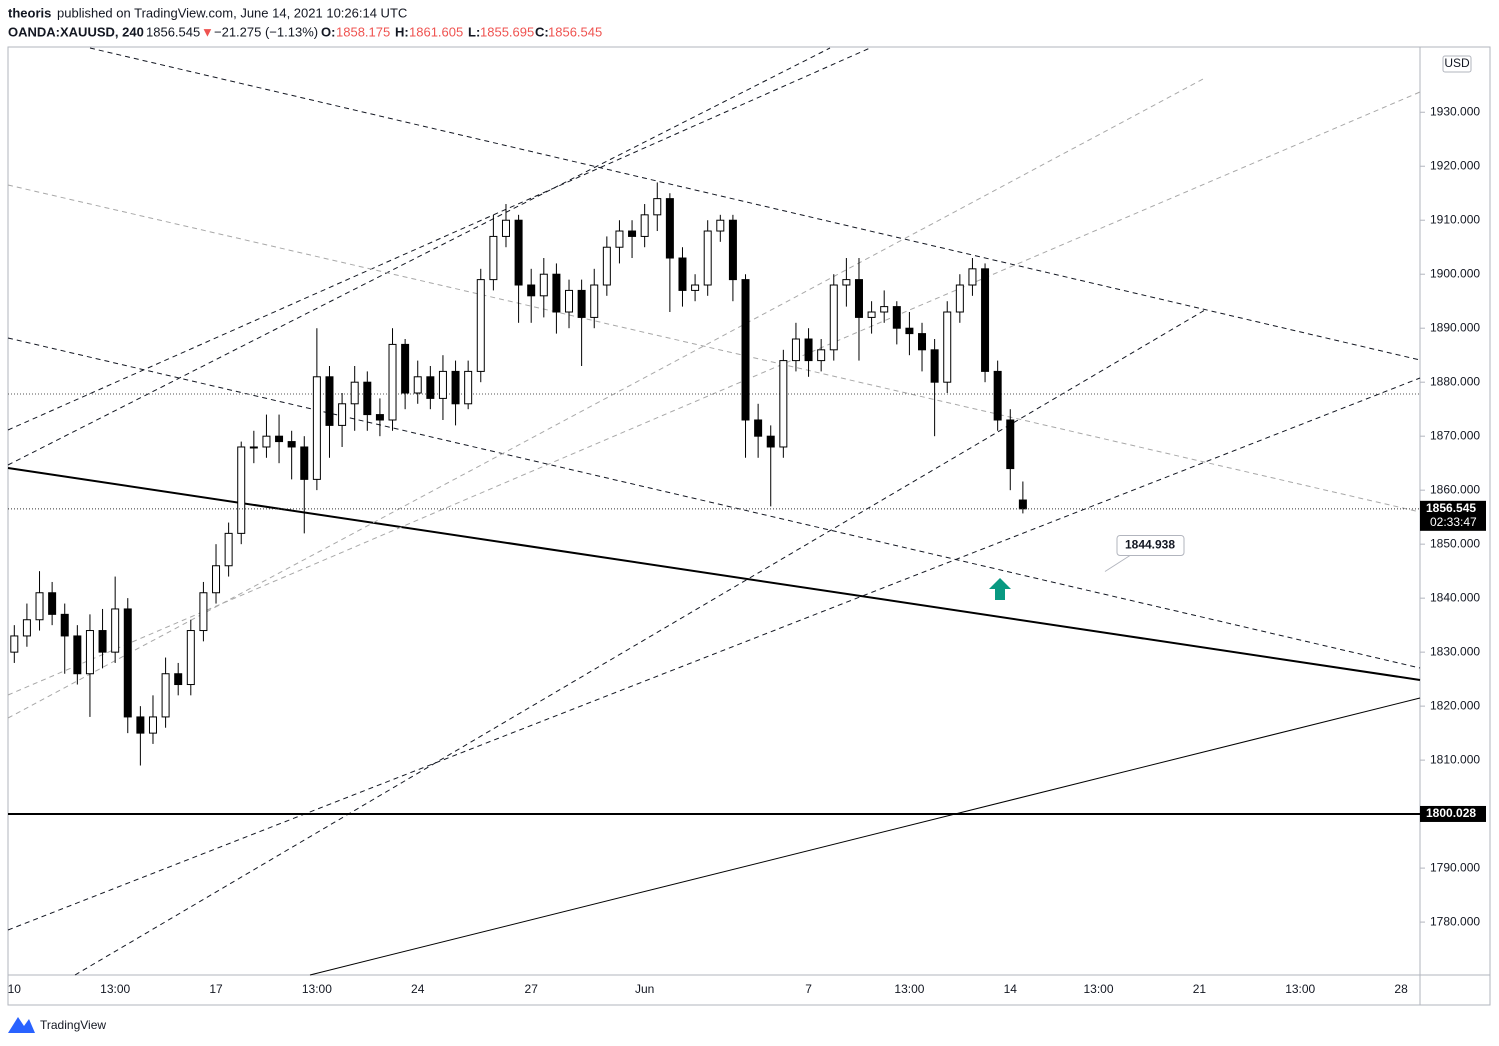  Describe the element at coordinates (1455, 435) in the screenshot. I see `y-tick-label: 1870.000` at that location.